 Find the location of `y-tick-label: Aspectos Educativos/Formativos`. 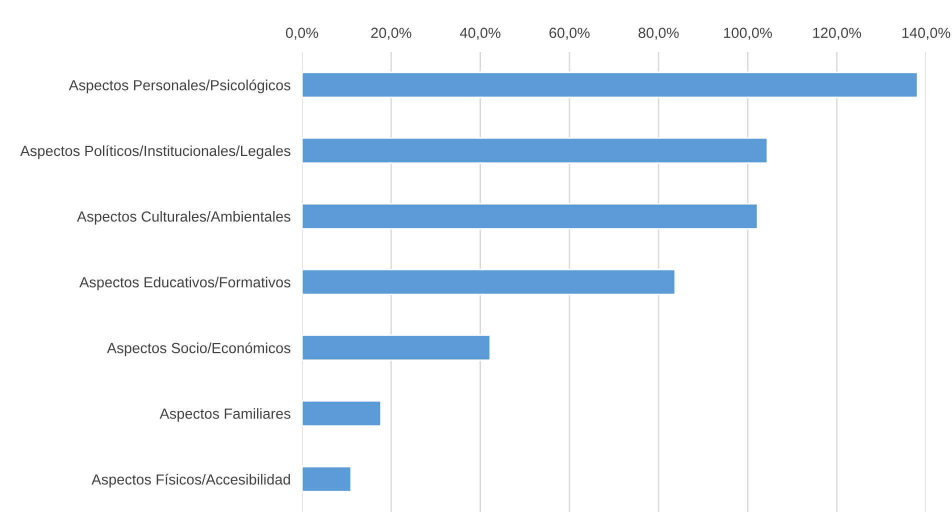

y-tick-label: Aspectos Educativos/Formativos is located at coordinates (184, 283).